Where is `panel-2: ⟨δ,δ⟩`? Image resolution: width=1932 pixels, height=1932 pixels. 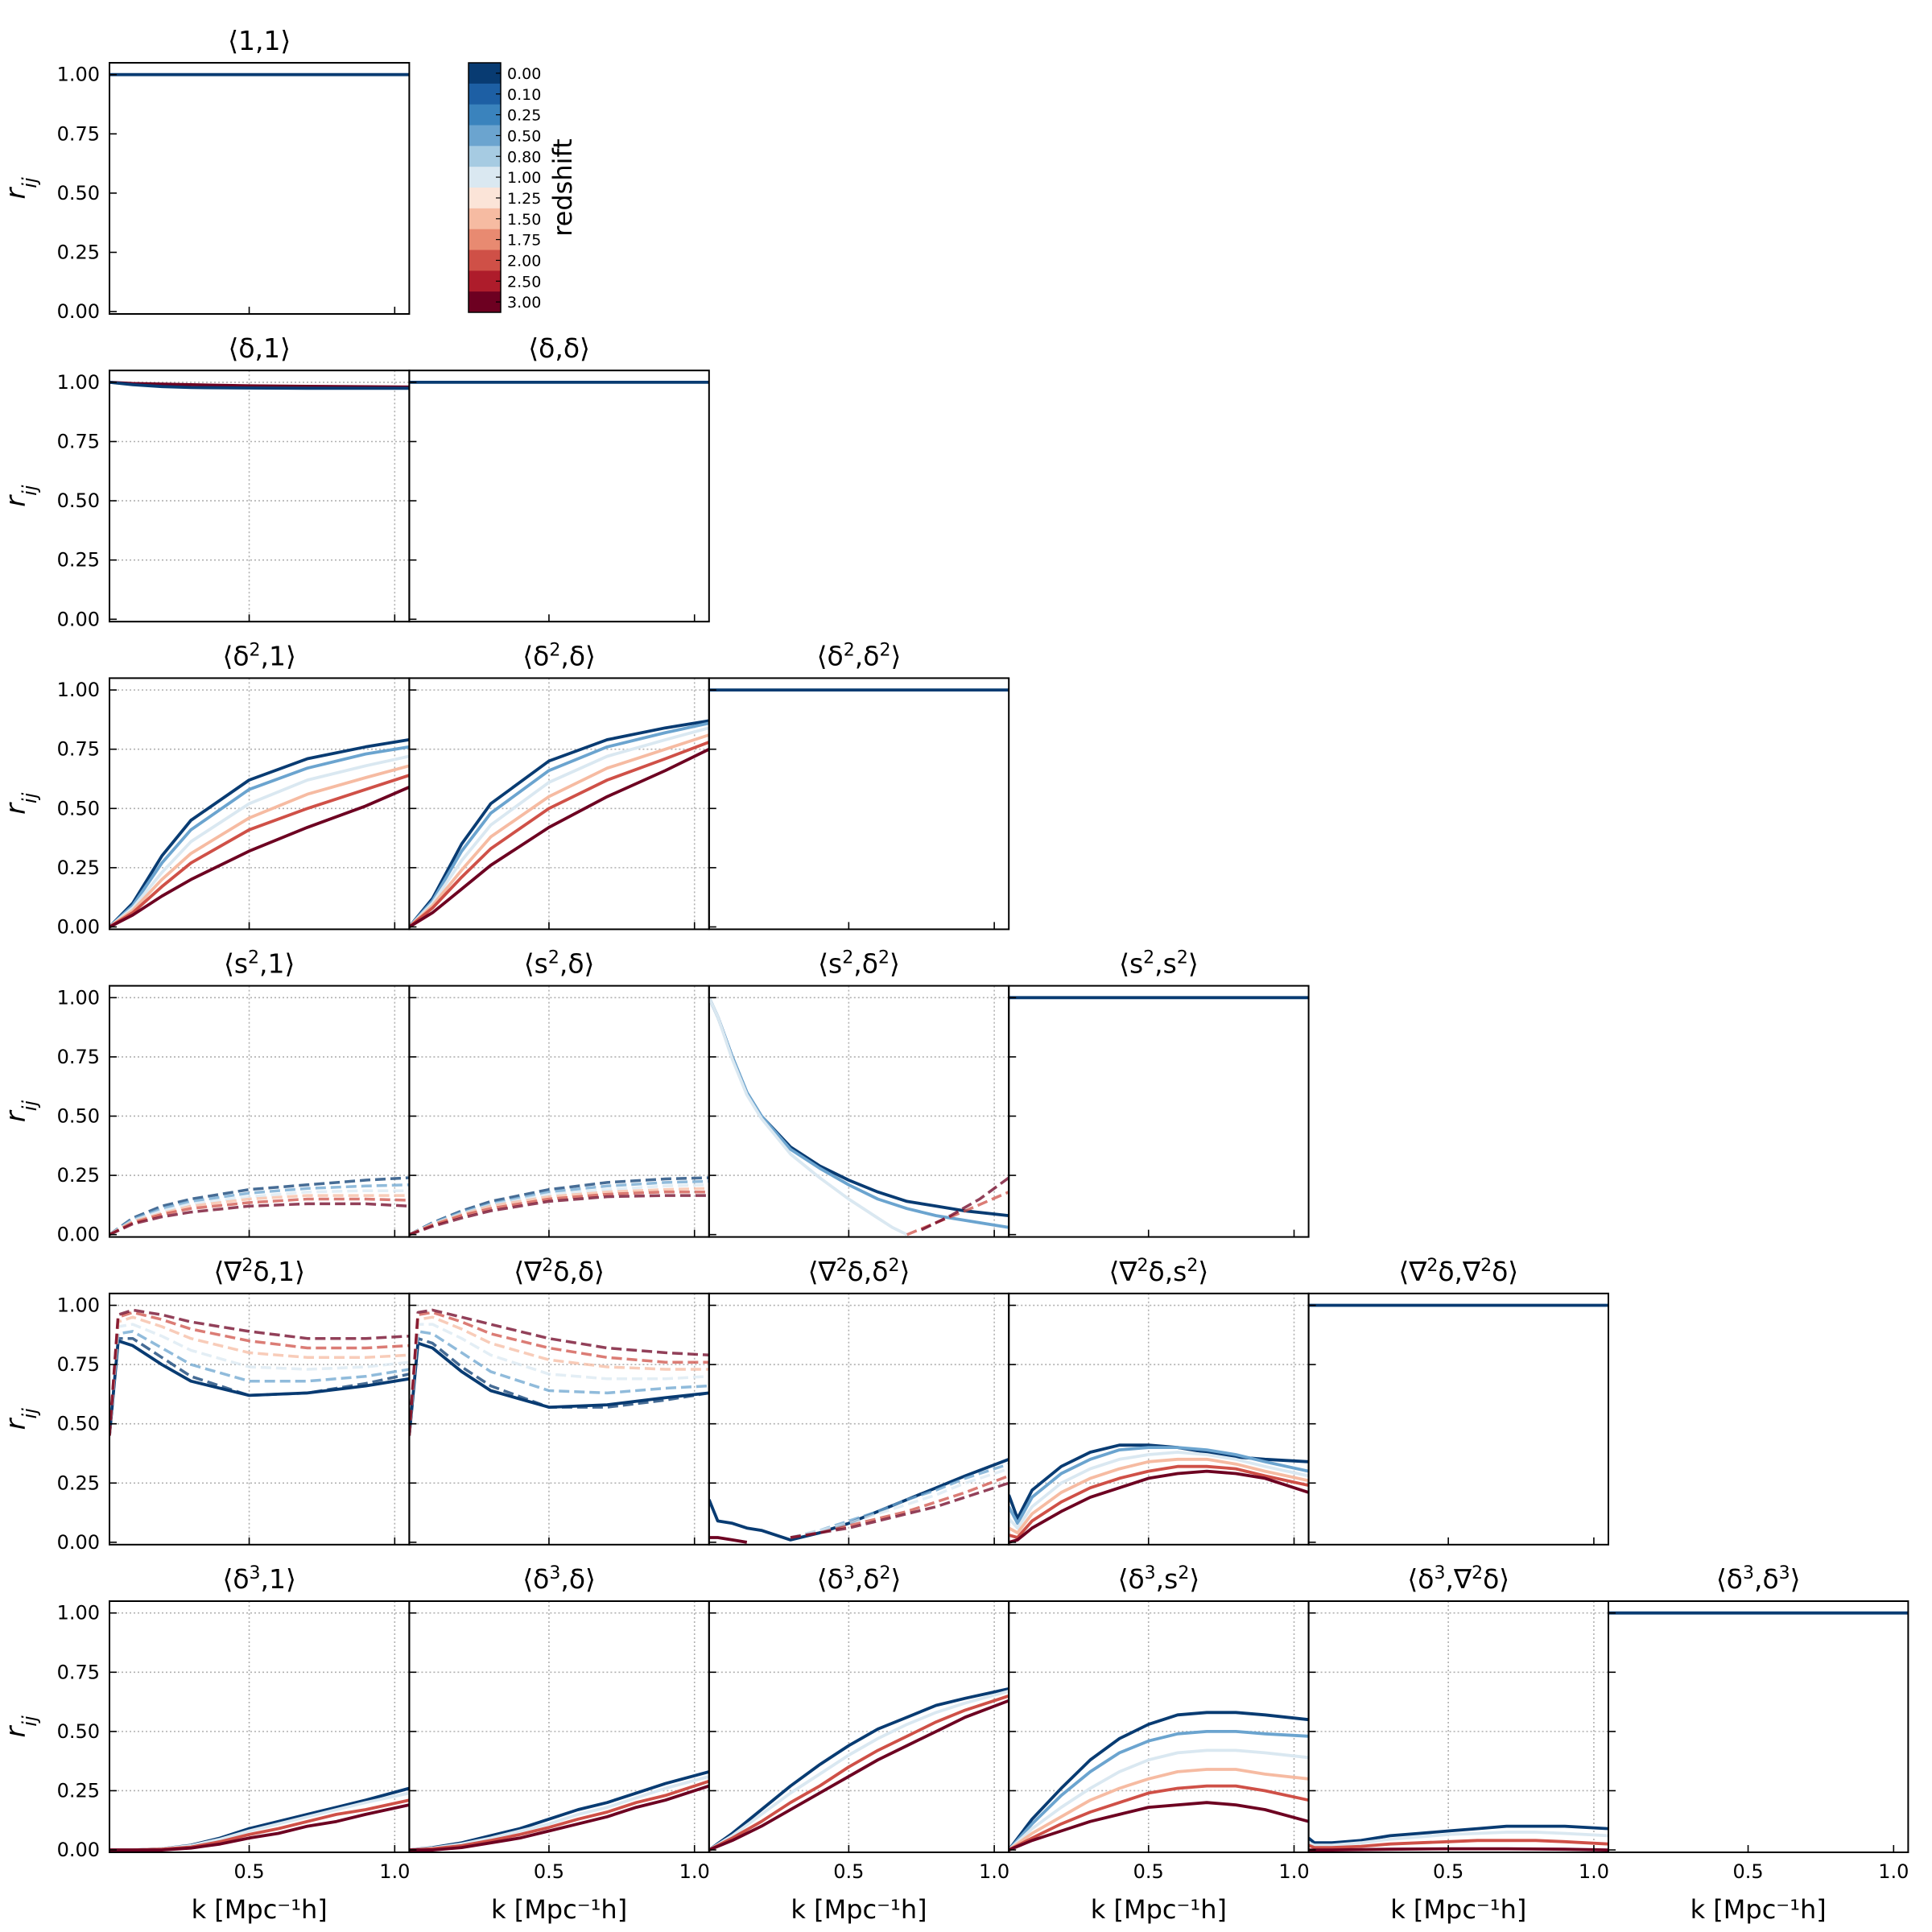 panel-2: ⟨δ,δ⟩ is located at coordinates (559, 477).